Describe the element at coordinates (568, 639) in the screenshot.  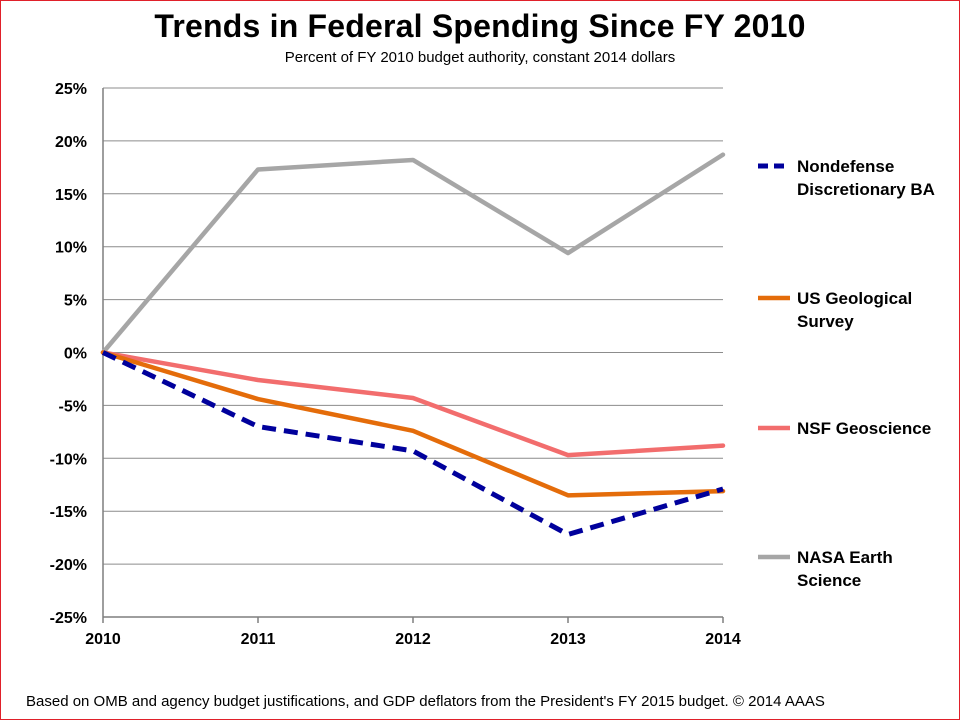
I see `x-tick-label: 2013` at that location.